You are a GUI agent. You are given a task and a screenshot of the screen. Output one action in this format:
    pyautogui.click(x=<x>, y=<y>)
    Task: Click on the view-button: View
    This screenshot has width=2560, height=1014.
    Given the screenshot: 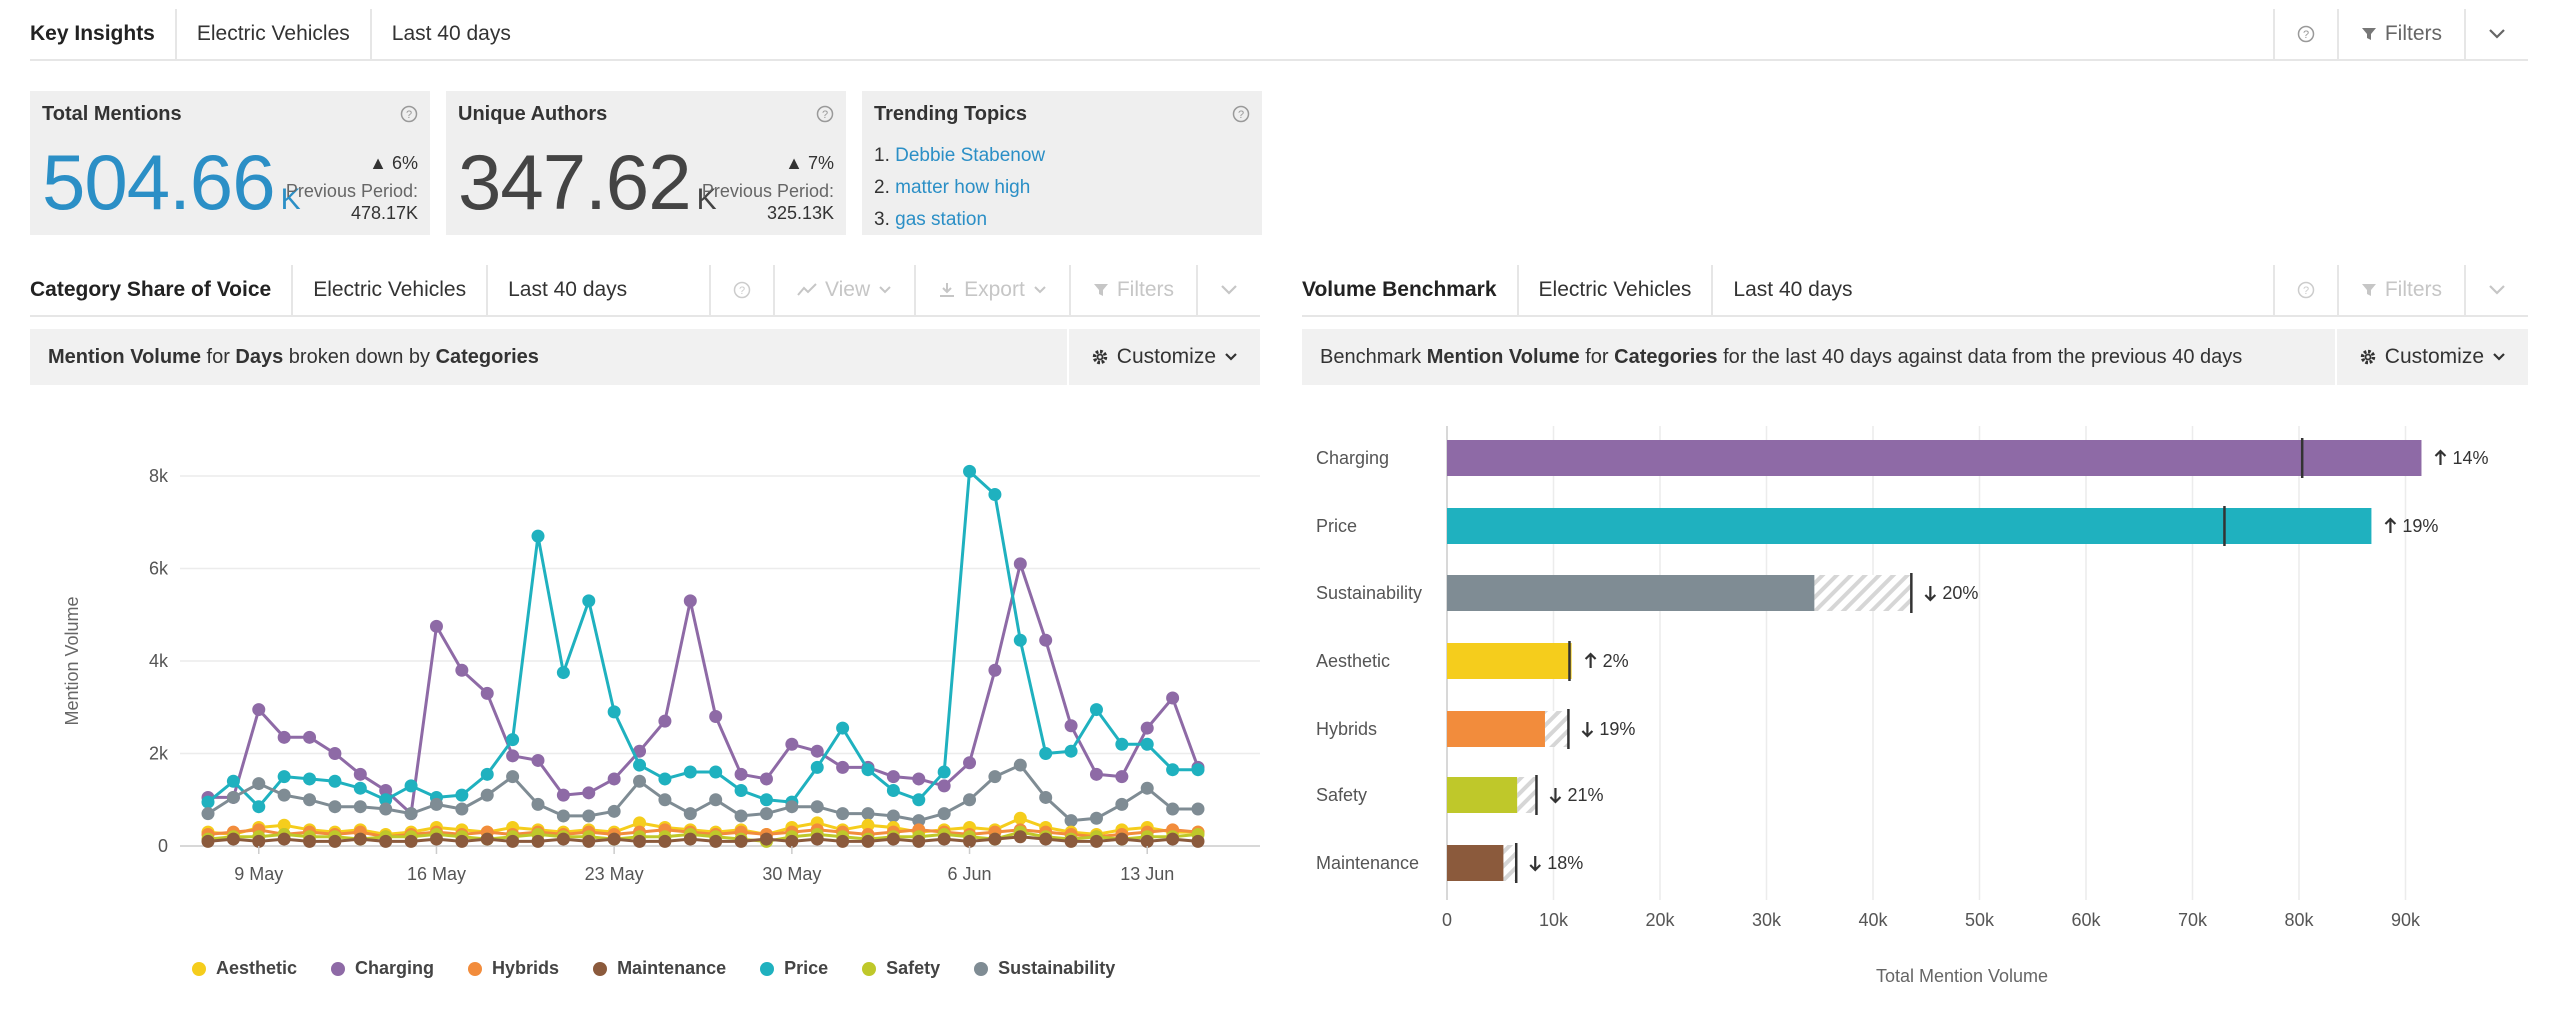 What is the action you would take?
    pyautogui.click(x=843, y=290)
    